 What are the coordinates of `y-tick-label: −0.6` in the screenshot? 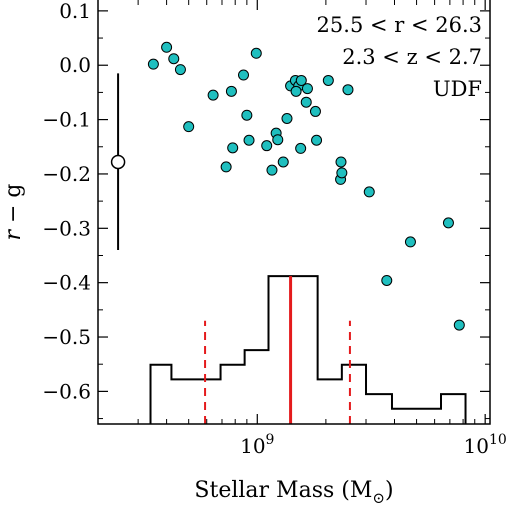 It's located at (66, 391).